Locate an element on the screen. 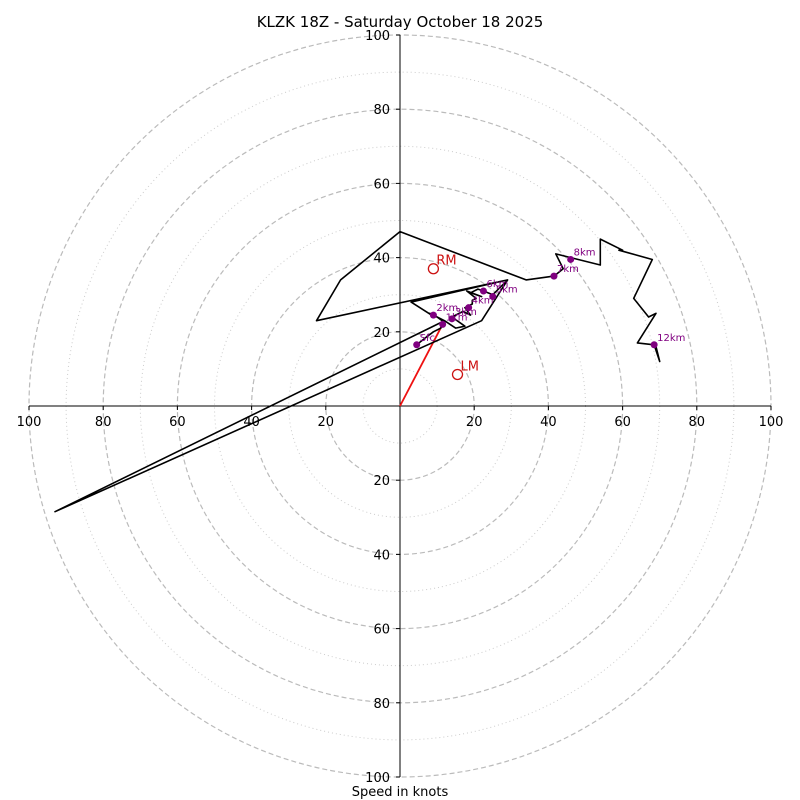 The width and height of the screenshot is (800, 800). height-label-1km: 1km is located at coordinates (457, 317).